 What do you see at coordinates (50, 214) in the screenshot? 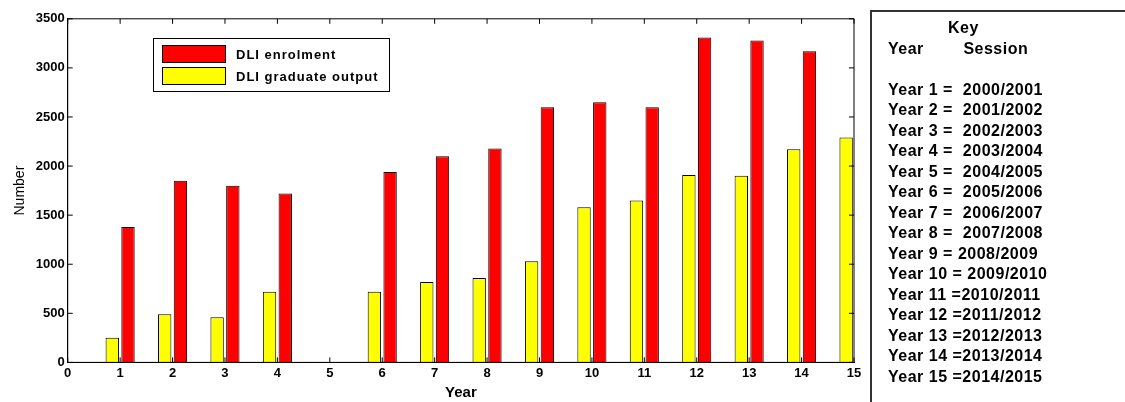
I see `y-tick-label: 1500` at bounding box center [50, 214].